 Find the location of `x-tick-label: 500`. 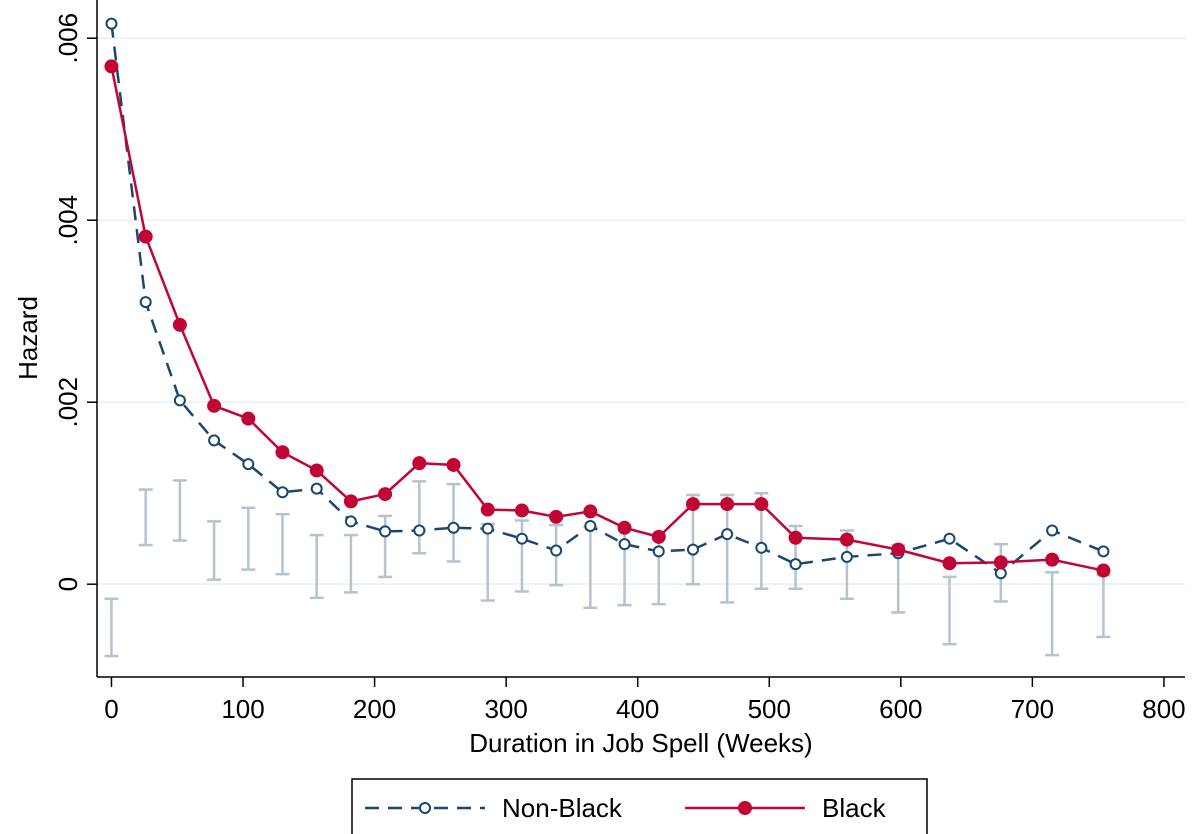

x-tick-label: 500 is located at coordinates (769, 709).